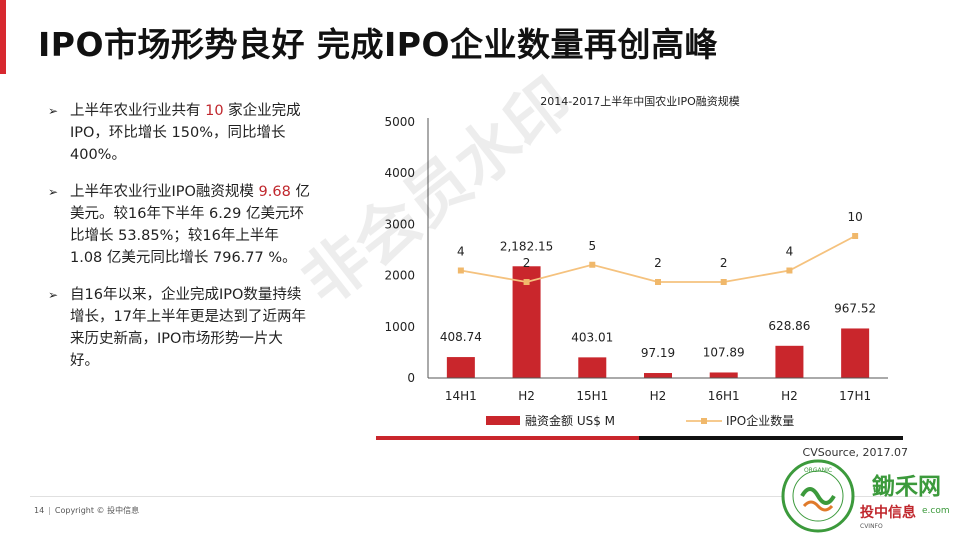 The height and width of the screenshot is (540, 960). Describe the element at coordinates (274, 192) in the screenshot. I see `bullet-highlight: 9.68` at that location.